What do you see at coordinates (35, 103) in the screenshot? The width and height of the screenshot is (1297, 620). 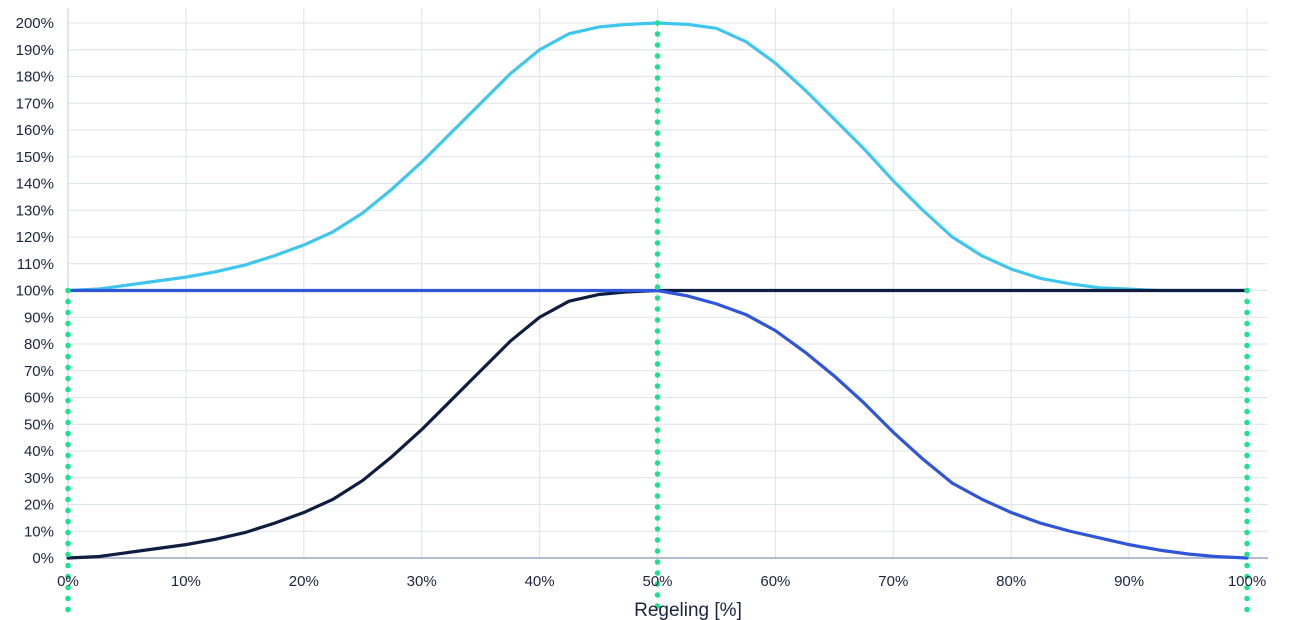 I see `y-tick-label: 170%` at bounding box center [35, 103].